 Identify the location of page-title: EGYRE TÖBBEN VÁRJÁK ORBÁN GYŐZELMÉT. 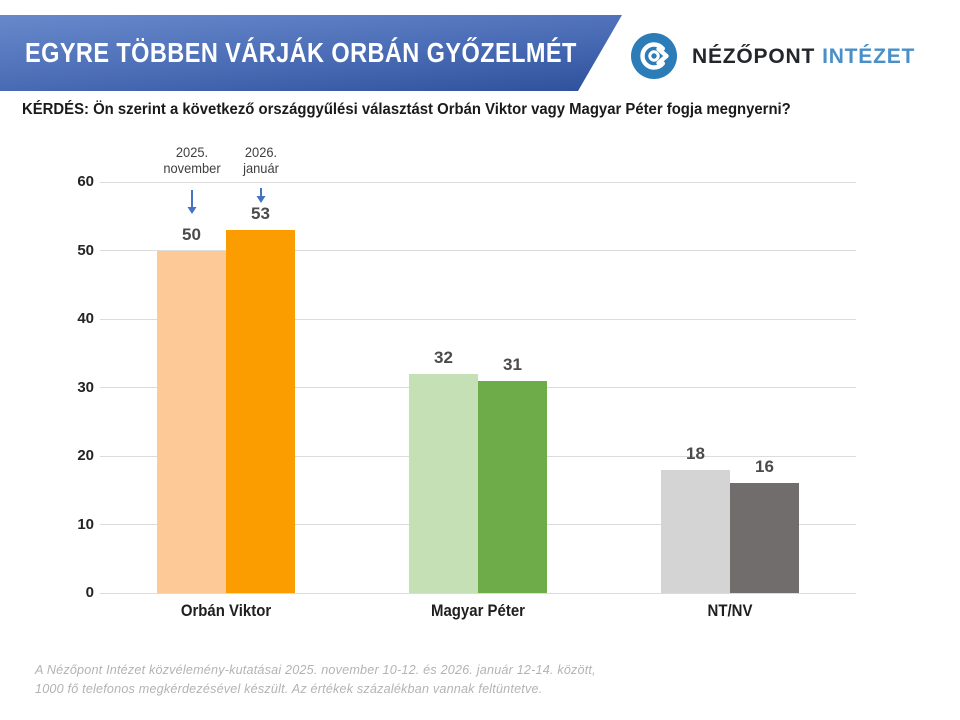
(301, 52).